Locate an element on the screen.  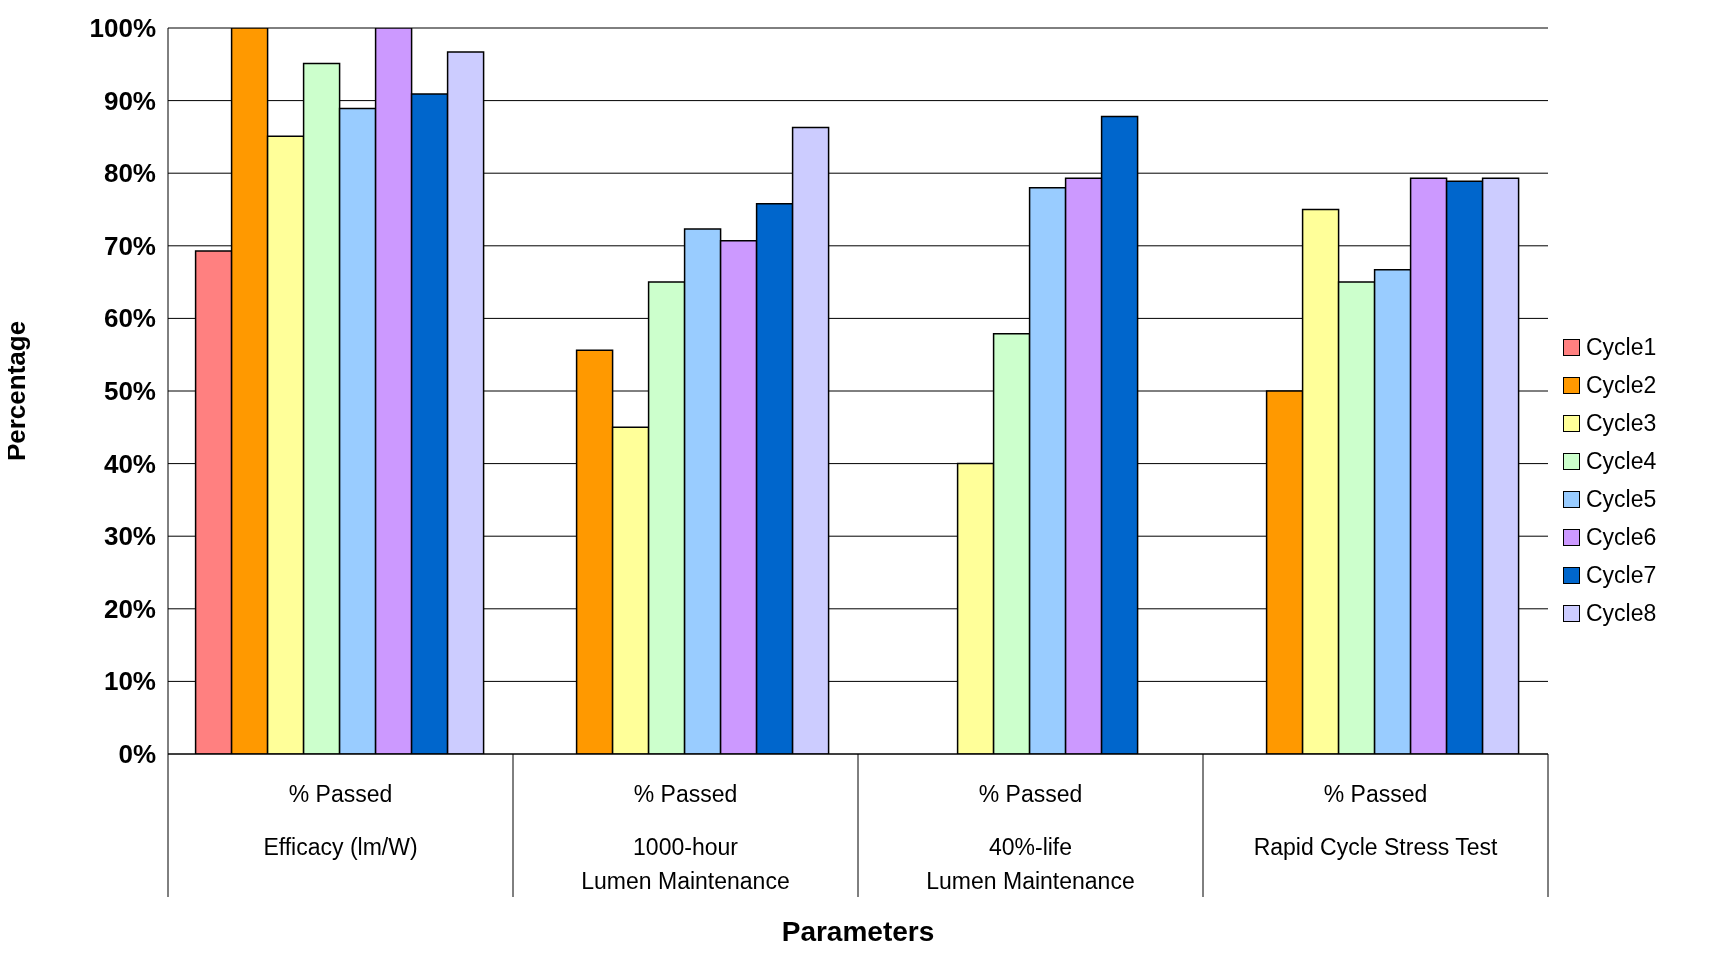
legend-label: Cycle6 is located at coordinates (1621, 537).